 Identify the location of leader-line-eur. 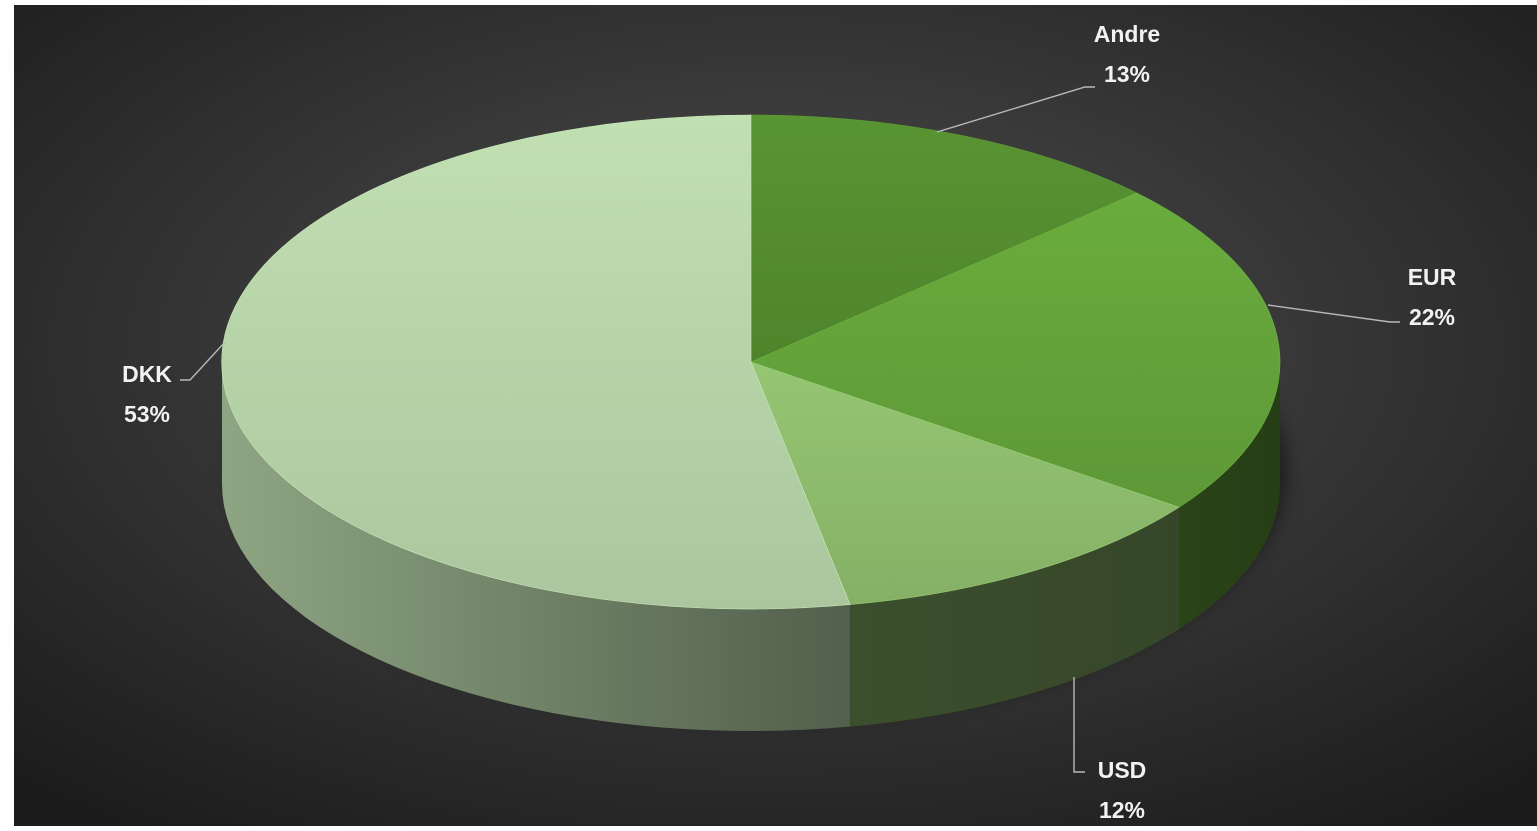
(1333, 313).